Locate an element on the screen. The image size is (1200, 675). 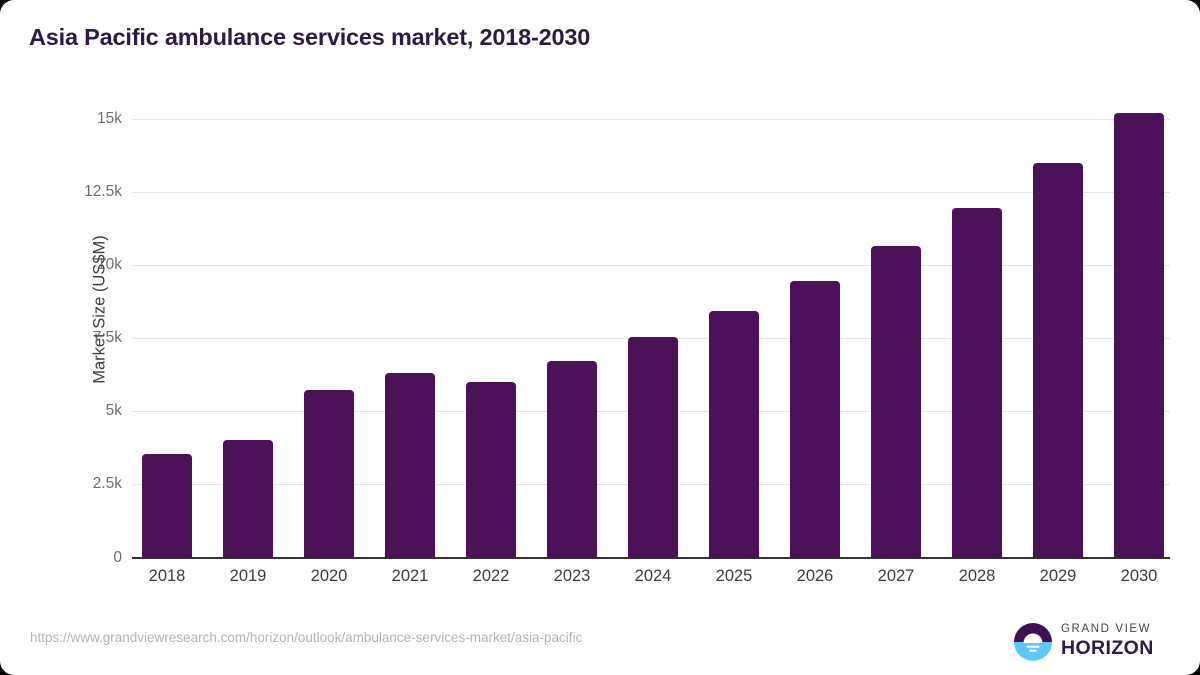
bar-2021 is located at coordinates (410, 465).